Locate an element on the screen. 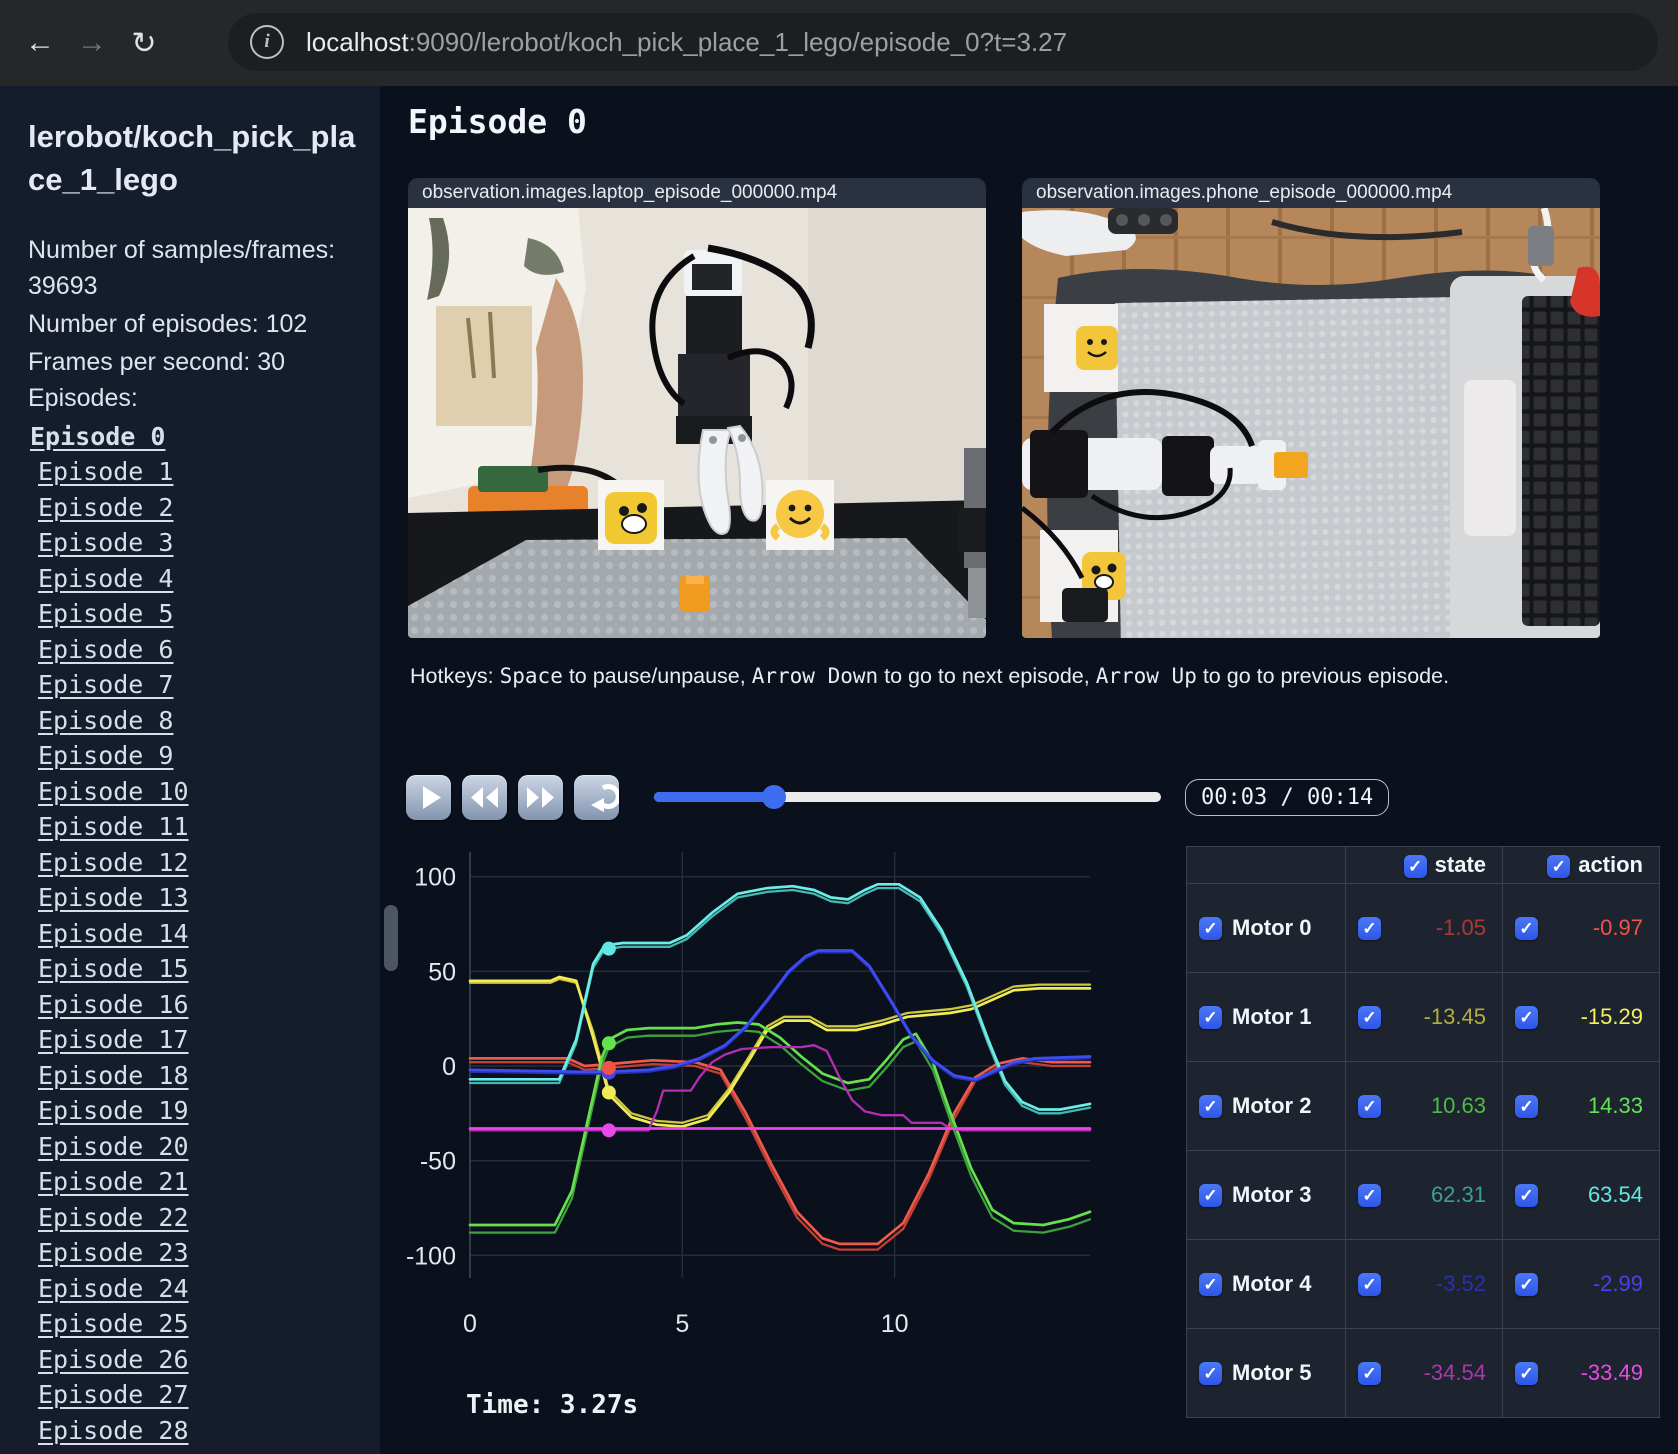  sidebar-episode-link: Episode 6 is located at coordinates (106, 649).